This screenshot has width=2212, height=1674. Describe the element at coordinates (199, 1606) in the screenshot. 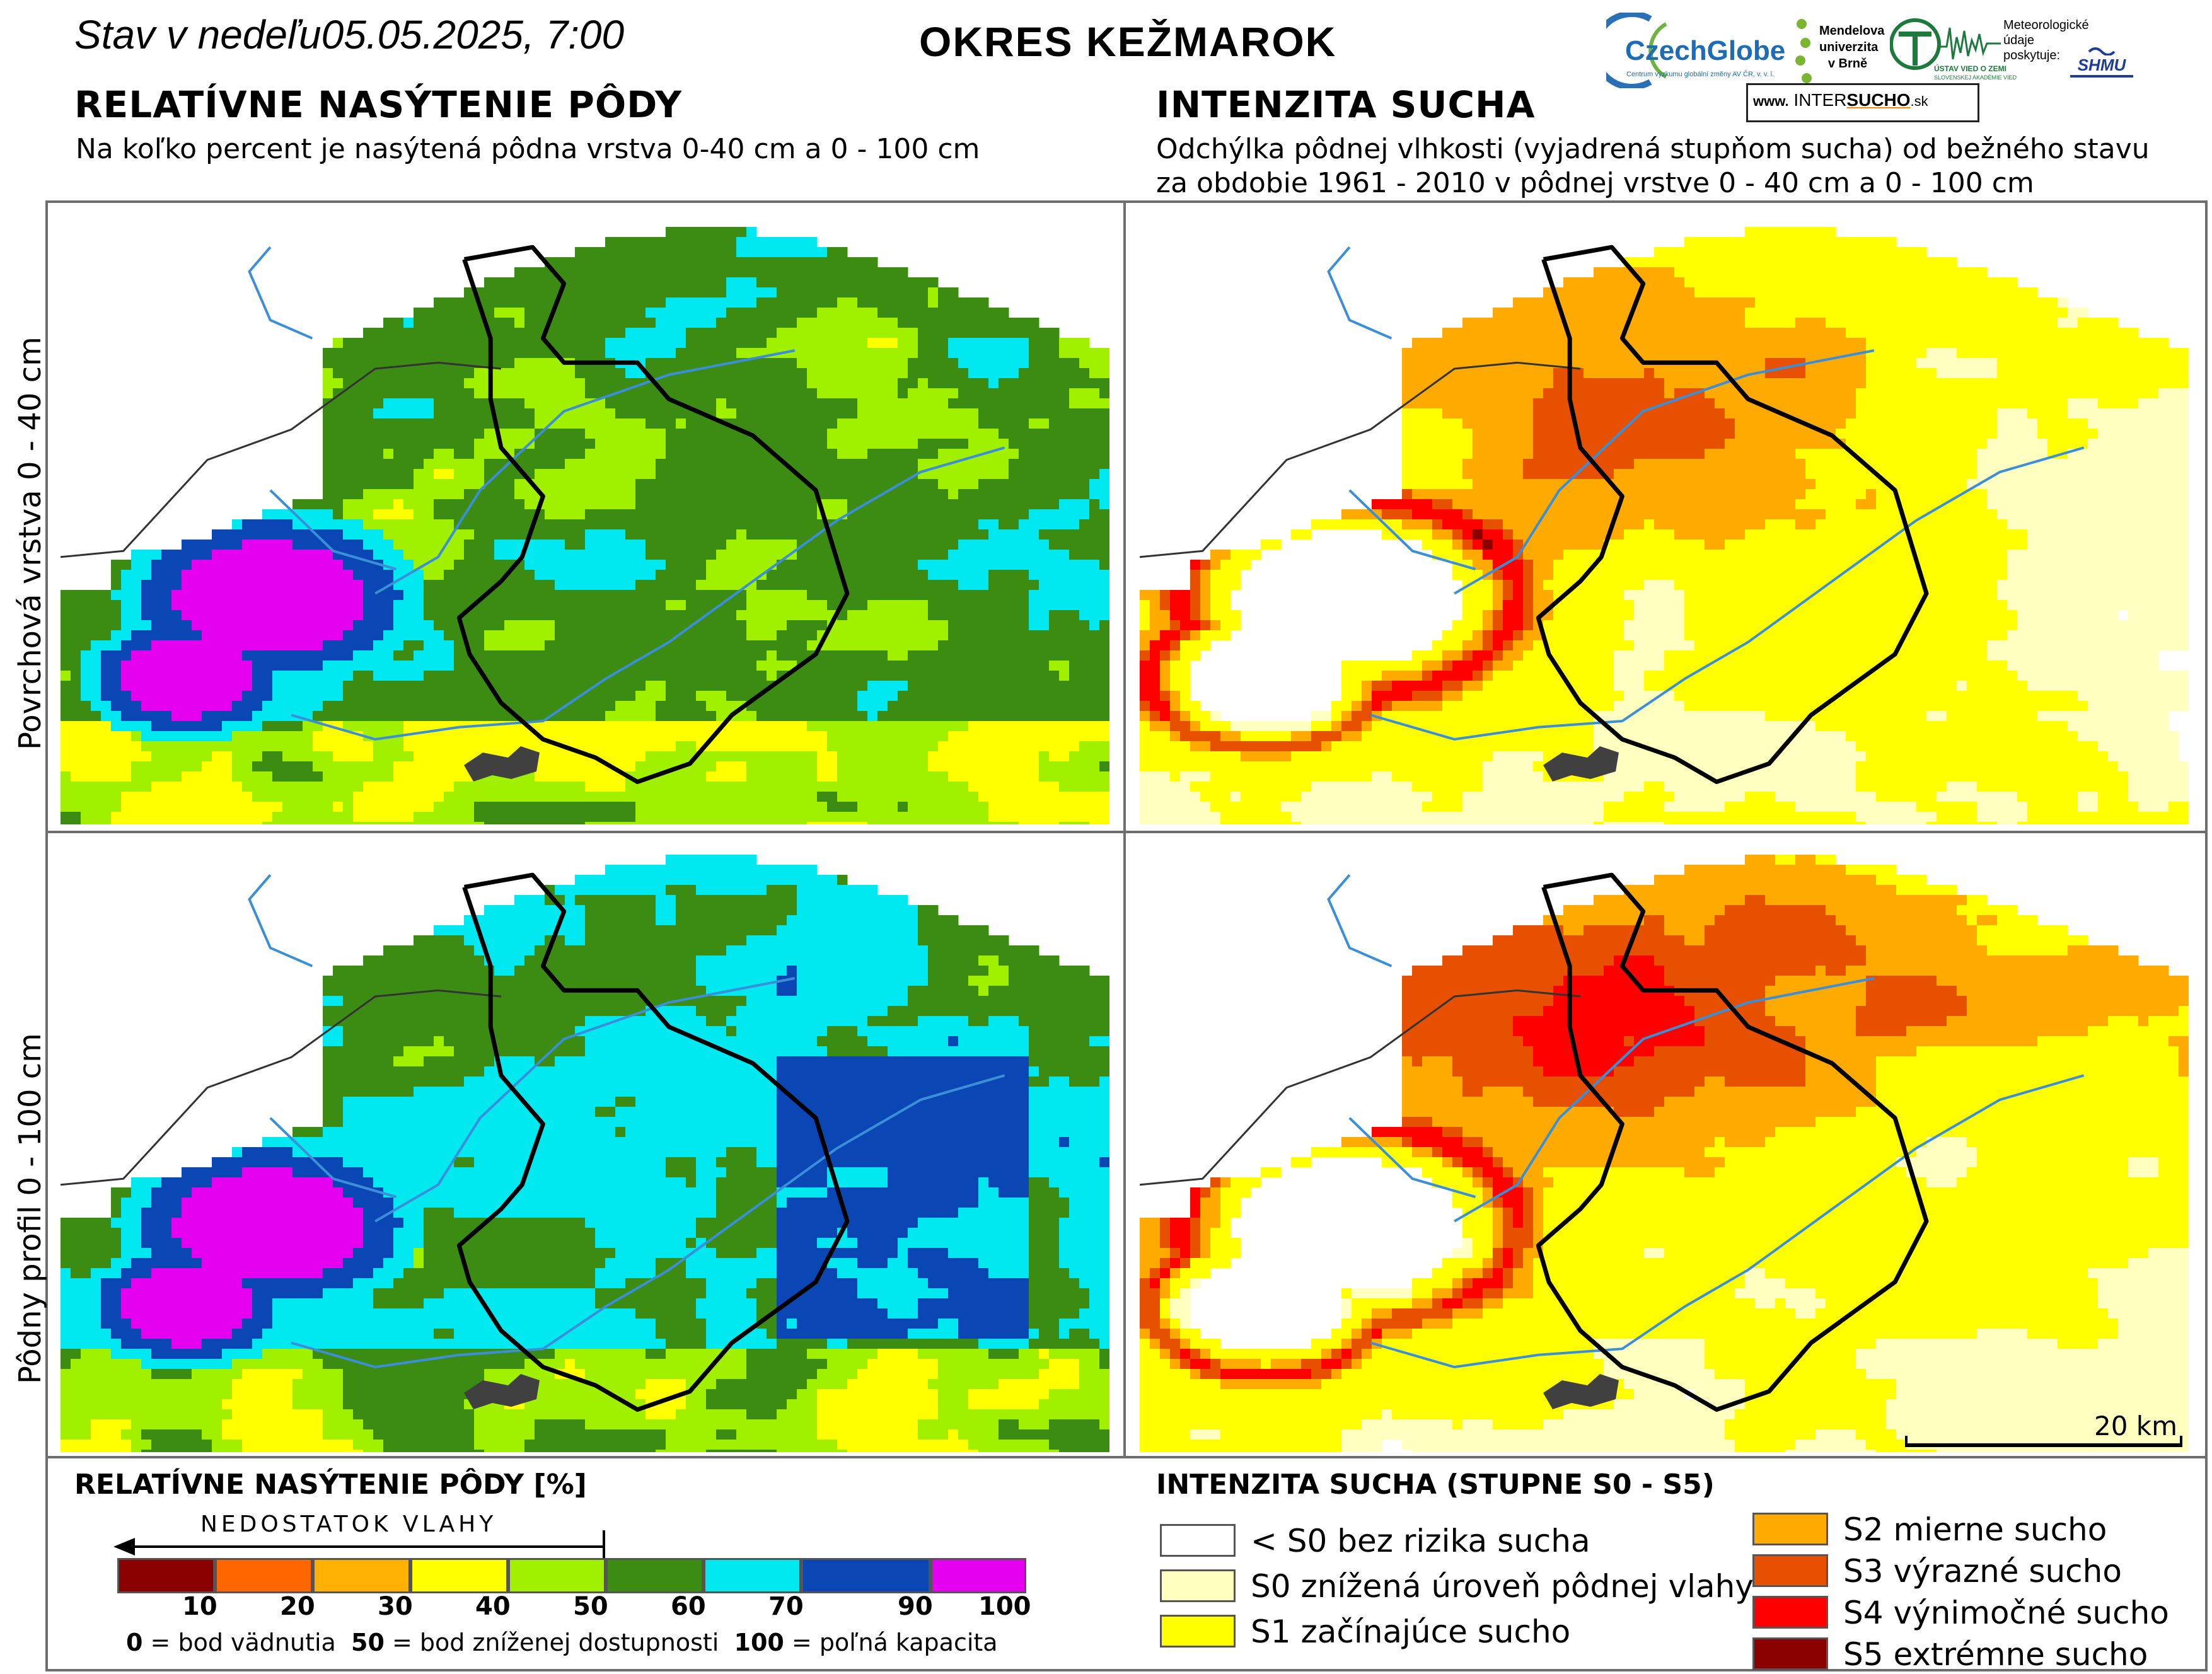

I see `saturation-tick-label: 10` at that location.